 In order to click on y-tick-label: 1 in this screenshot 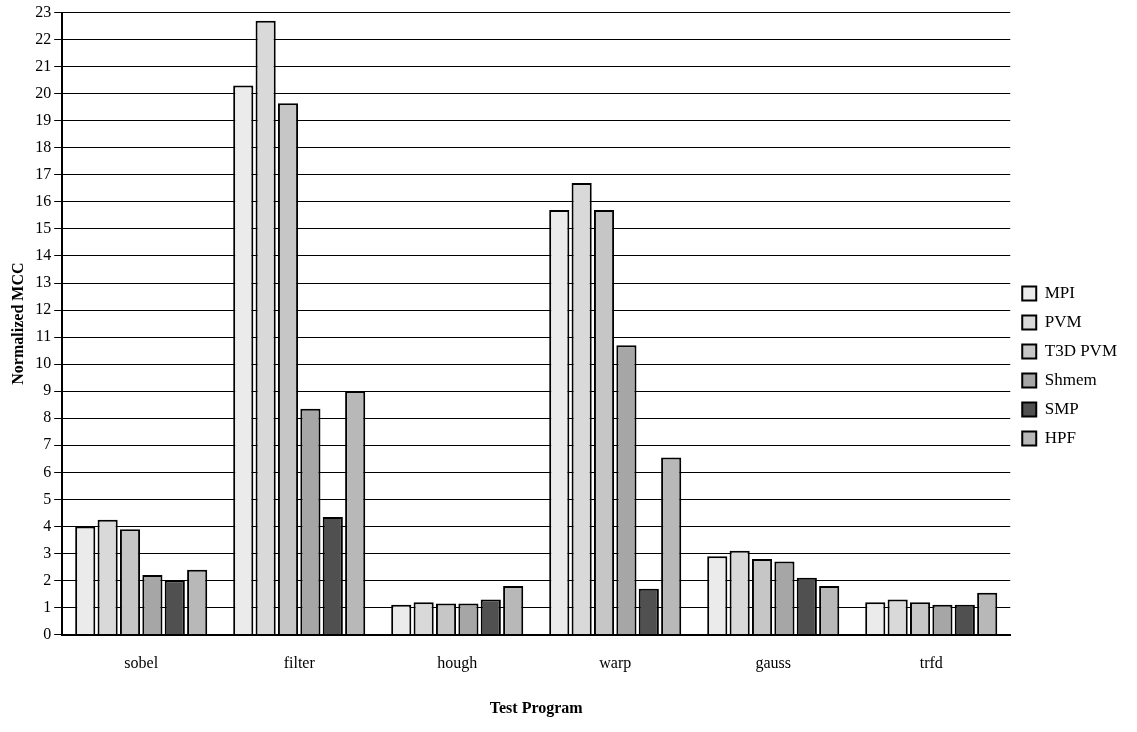, I will do `click(47, 606)`.